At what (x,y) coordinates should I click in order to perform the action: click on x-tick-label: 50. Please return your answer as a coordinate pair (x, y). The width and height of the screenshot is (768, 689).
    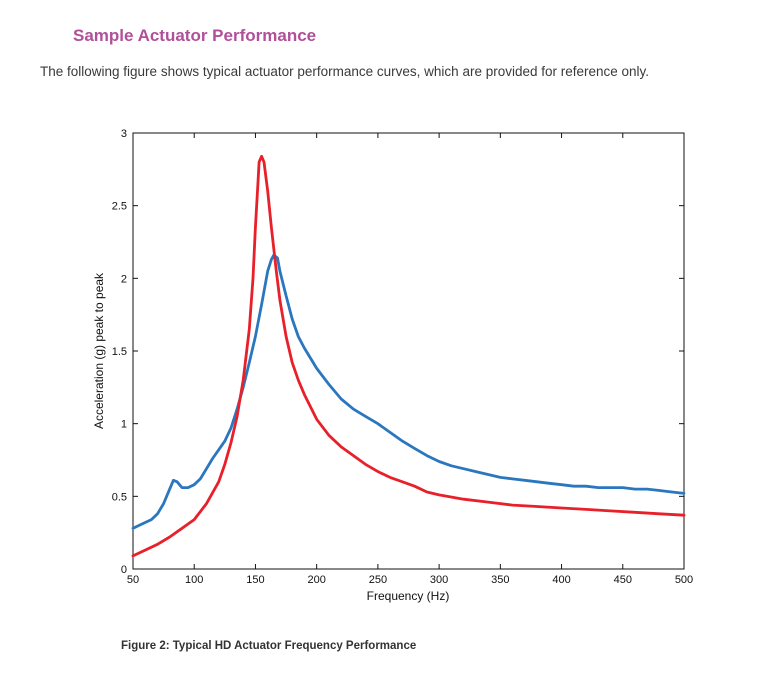
    Looking at the image, I should click on (133, 580).